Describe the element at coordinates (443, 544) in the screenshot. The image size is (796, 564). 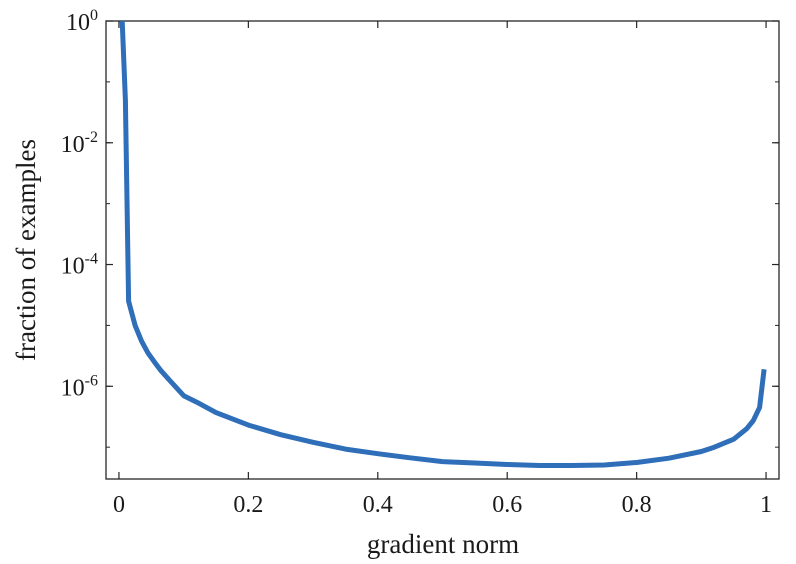
I see `x-axis-label: gradient norm` at that location.